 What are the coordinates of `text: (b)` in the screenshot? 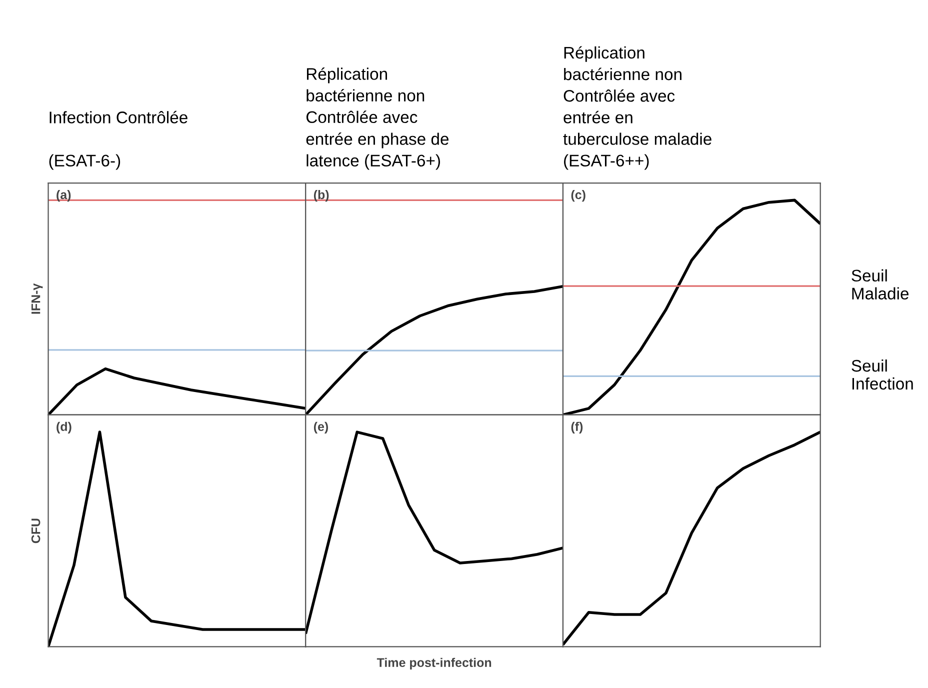 It's located at (321, 196).